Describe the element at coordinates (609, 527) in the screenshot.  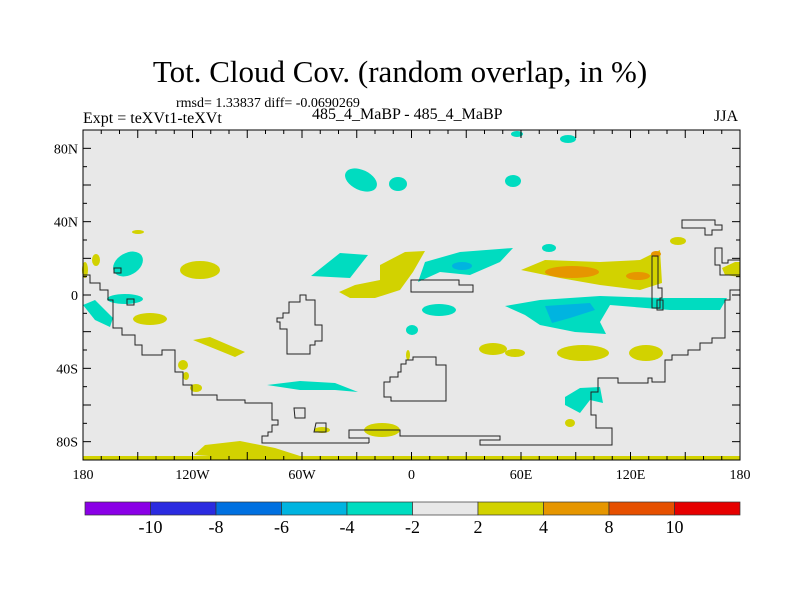
I see `colorbar-label: 8` at that location.